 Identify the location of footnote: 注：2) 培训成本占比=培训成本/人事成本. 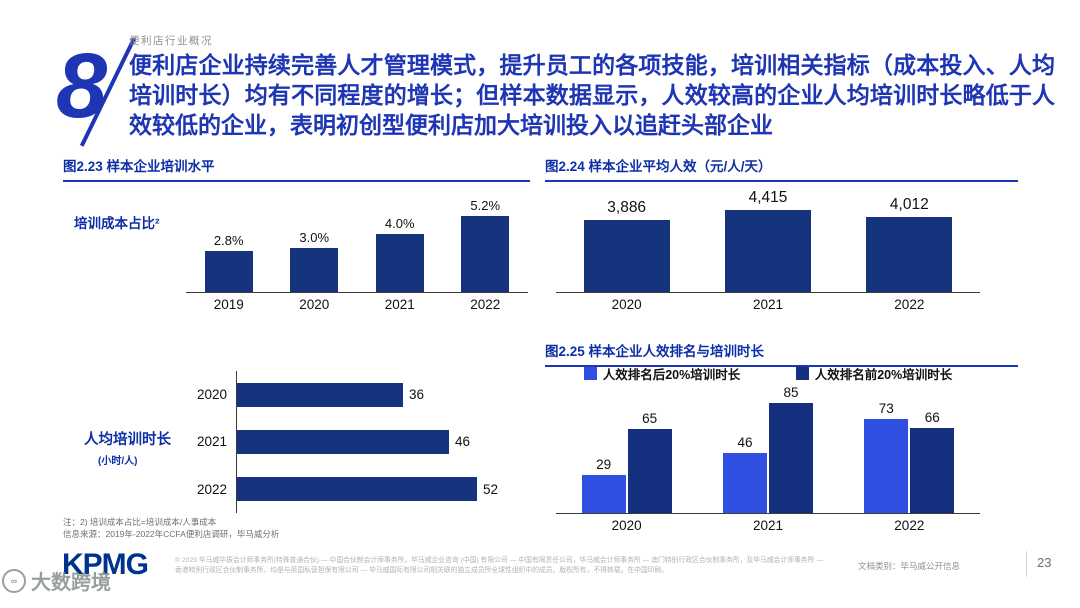
(140, 522).